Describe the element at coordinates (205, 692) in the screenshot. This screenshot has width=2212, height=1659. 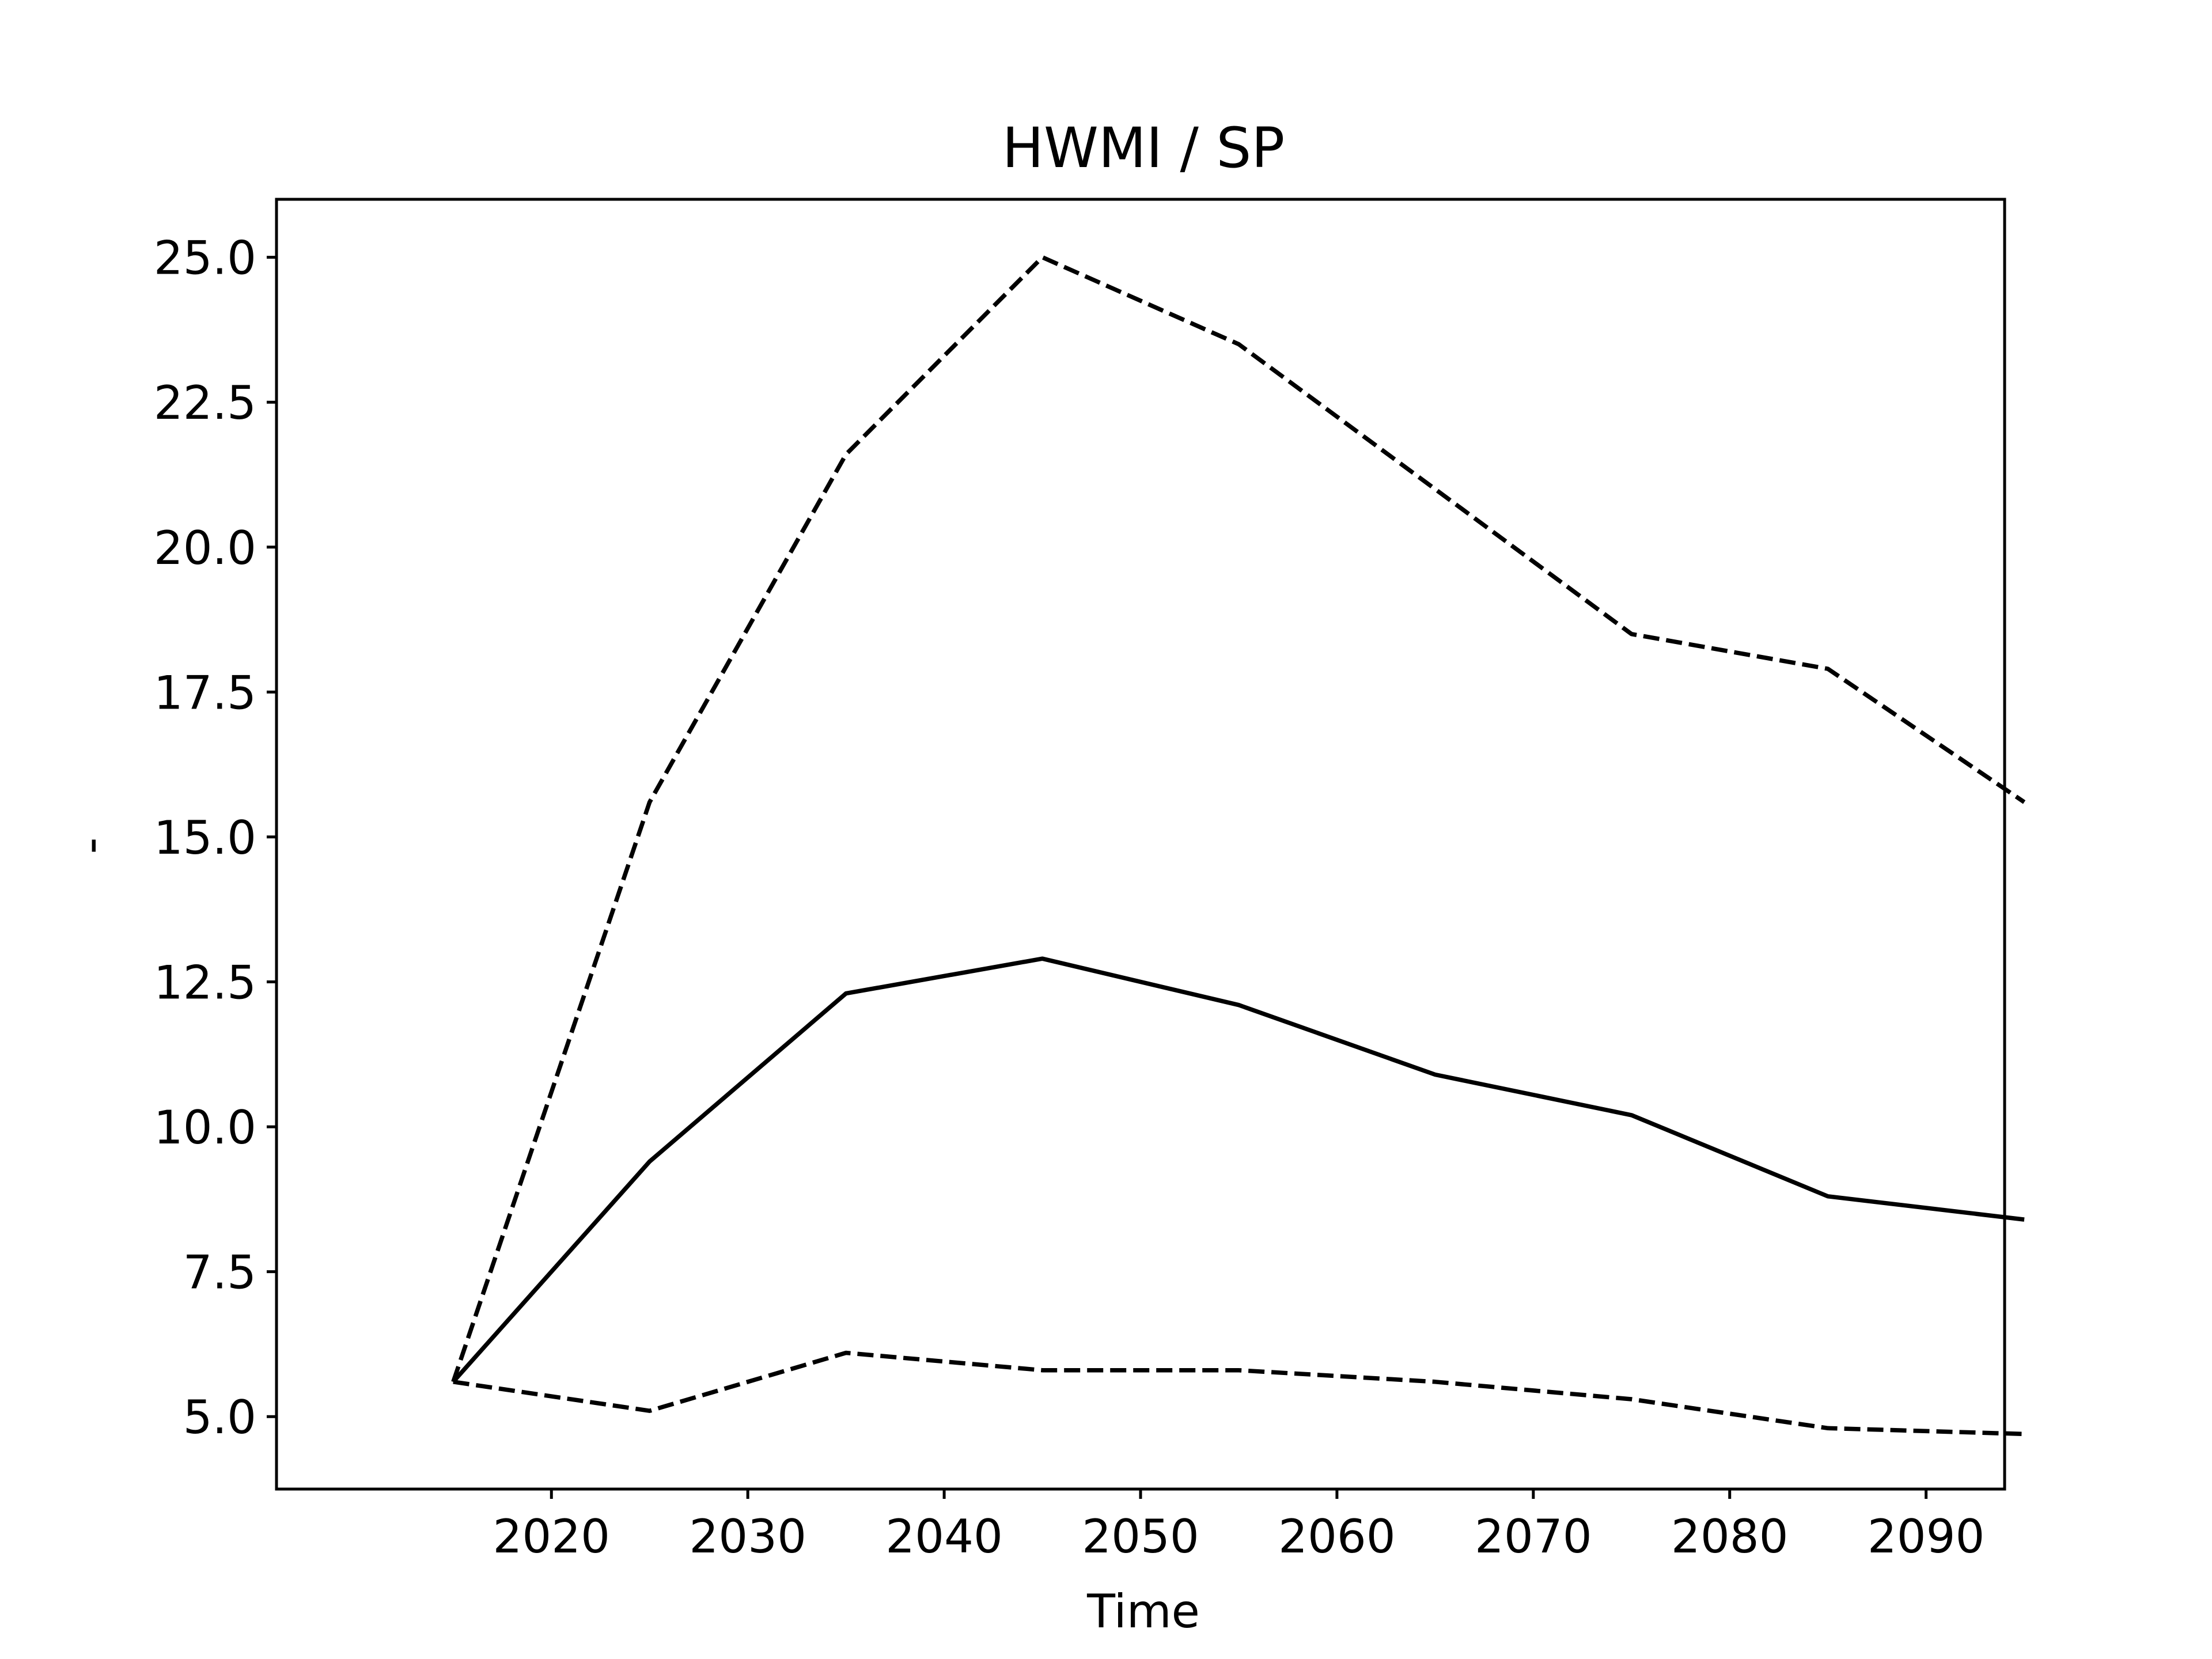
I see `y-tick-label: 17.5` at that location.